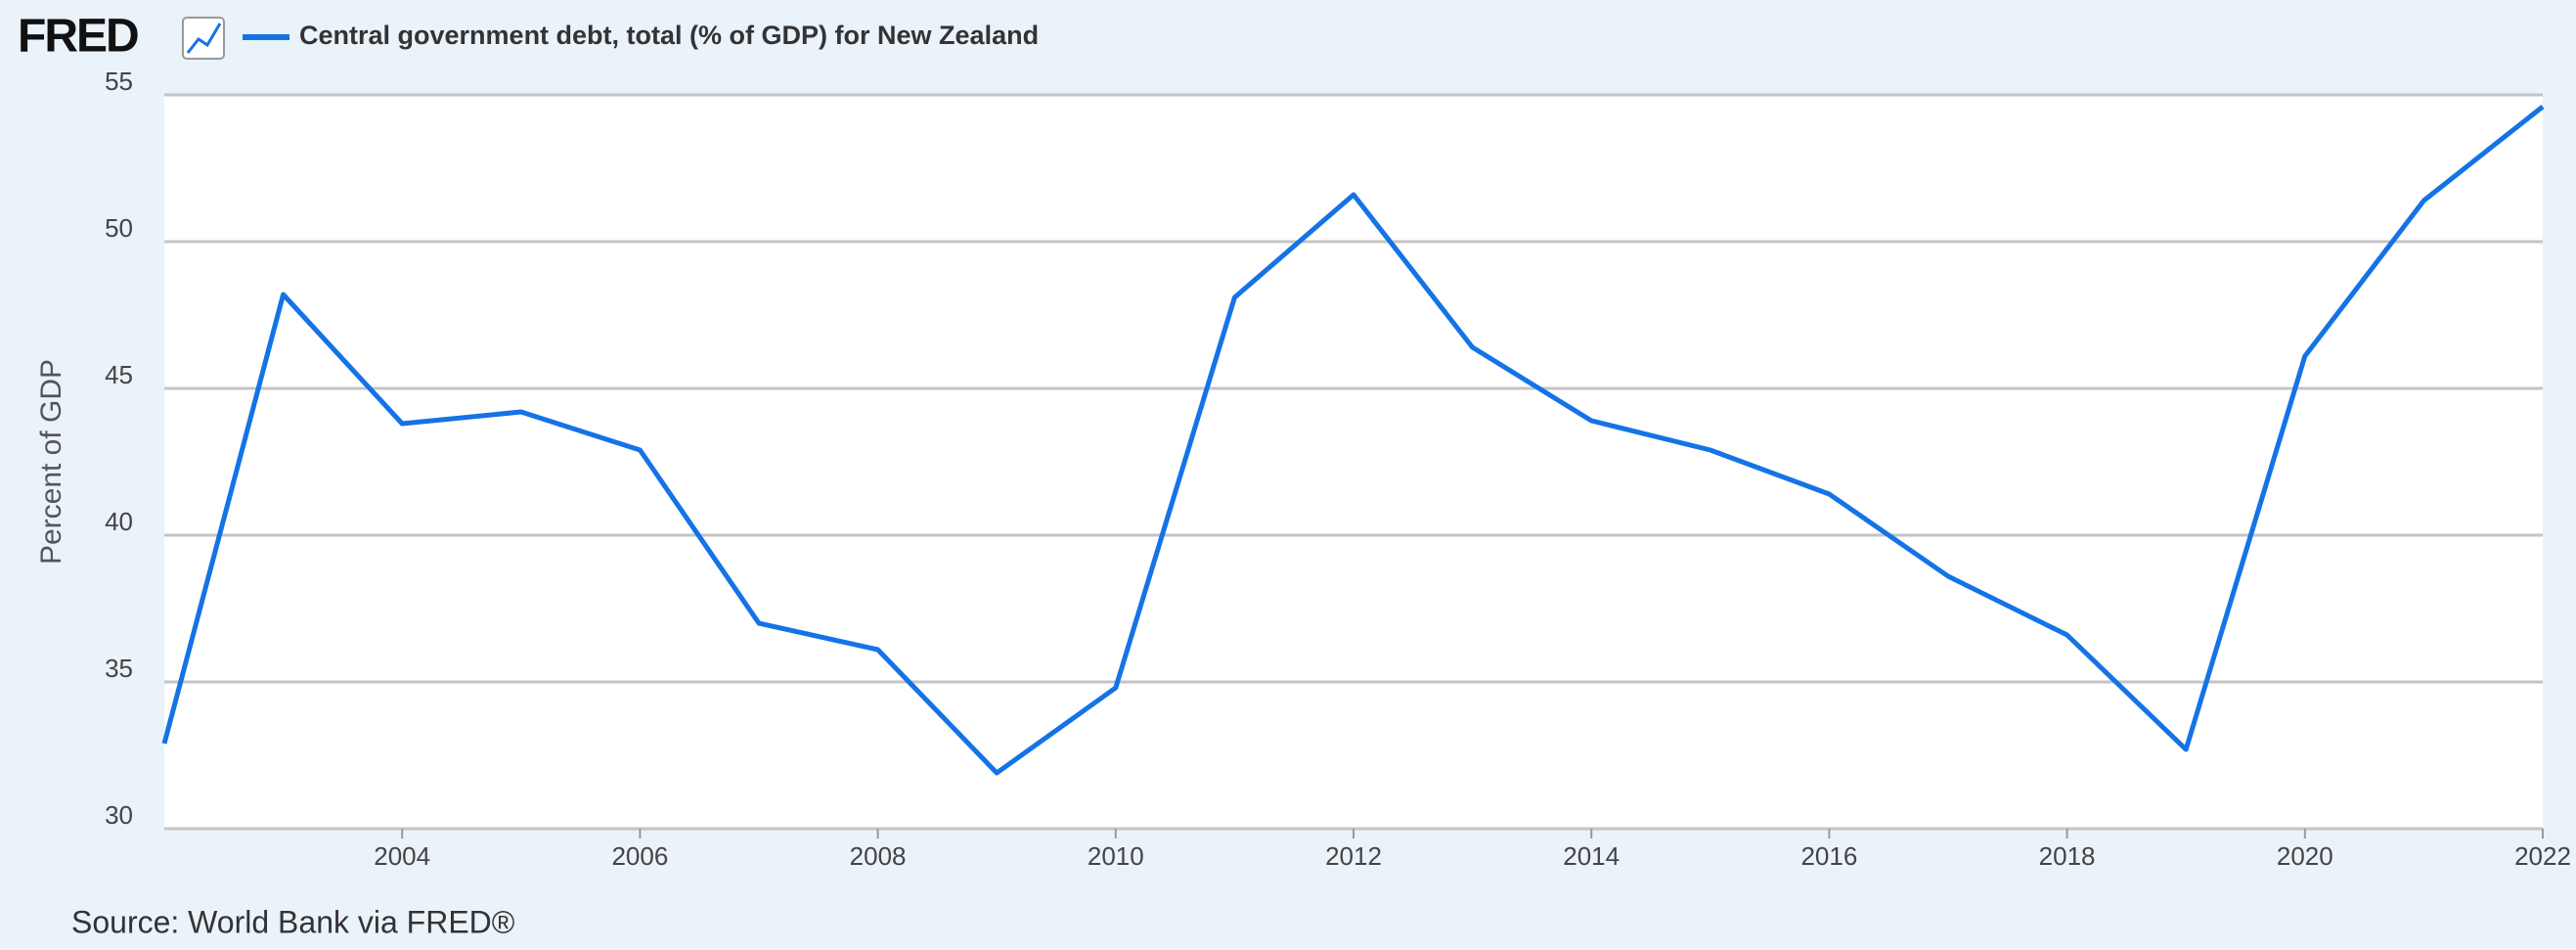  I want to click on y-tick-label: 30, so click(119, 815).